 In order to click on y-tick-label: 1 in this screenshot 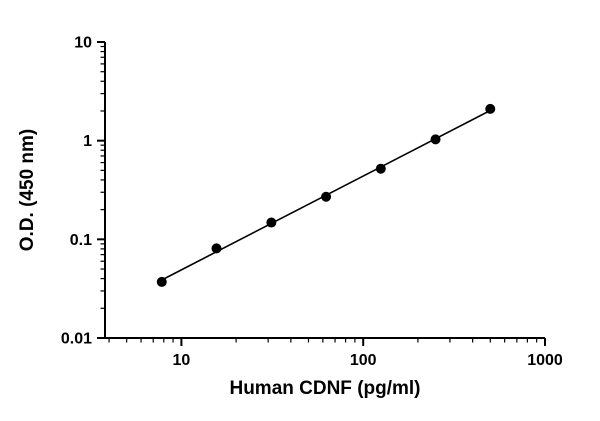, I will do `click(87, 141)`.